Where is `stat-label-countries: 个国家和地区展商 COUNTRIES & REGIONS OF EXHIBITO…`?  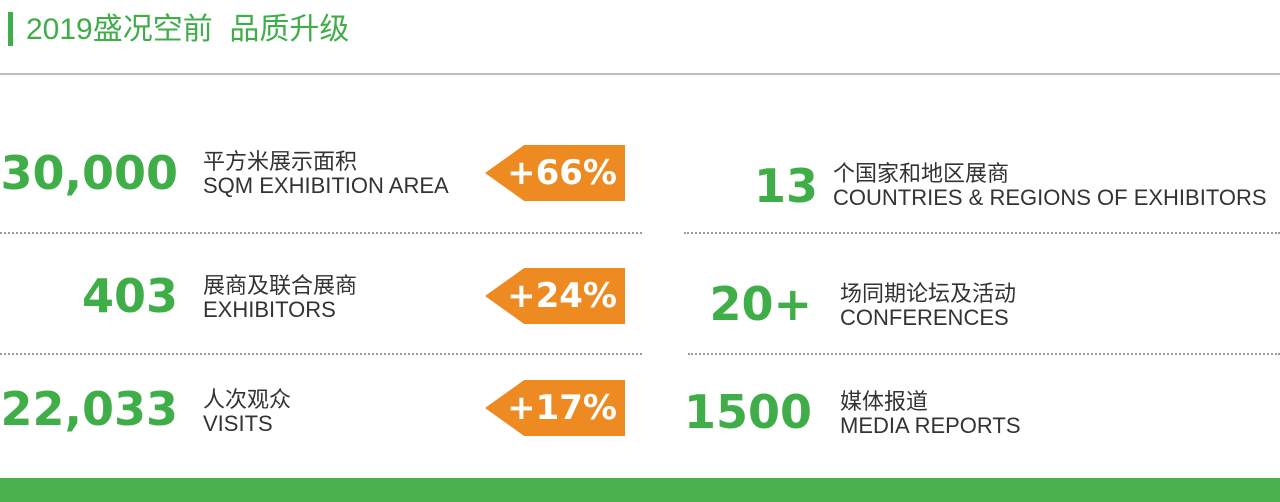
stat-label-countries: 个国家和地区展商 COUNTRIES & REGIONS OF EXHIBITO… is located at coordinates (1050, 186).